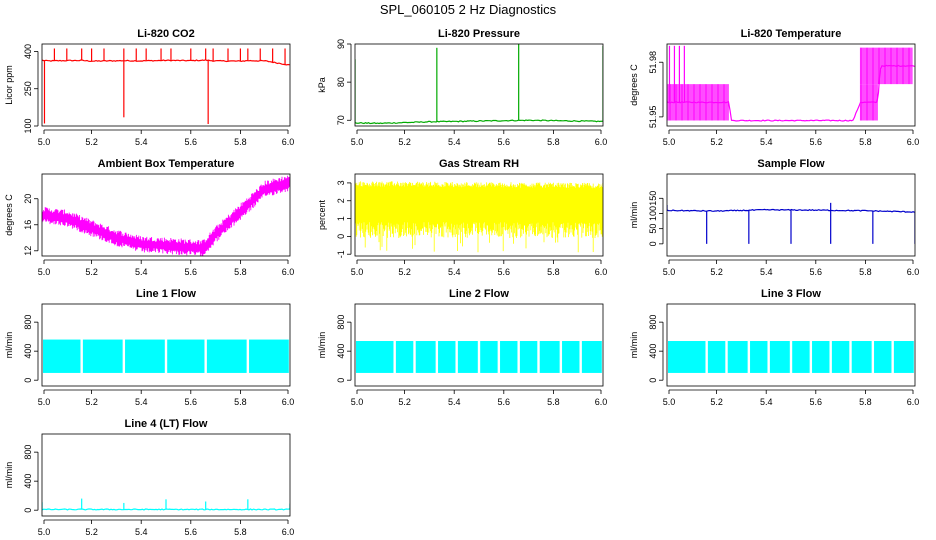 This screenshot has height=540, width=936. Describe the element at coordinates (28, 251) in the screenshot. I see `y-tick-label: 12` at that location.